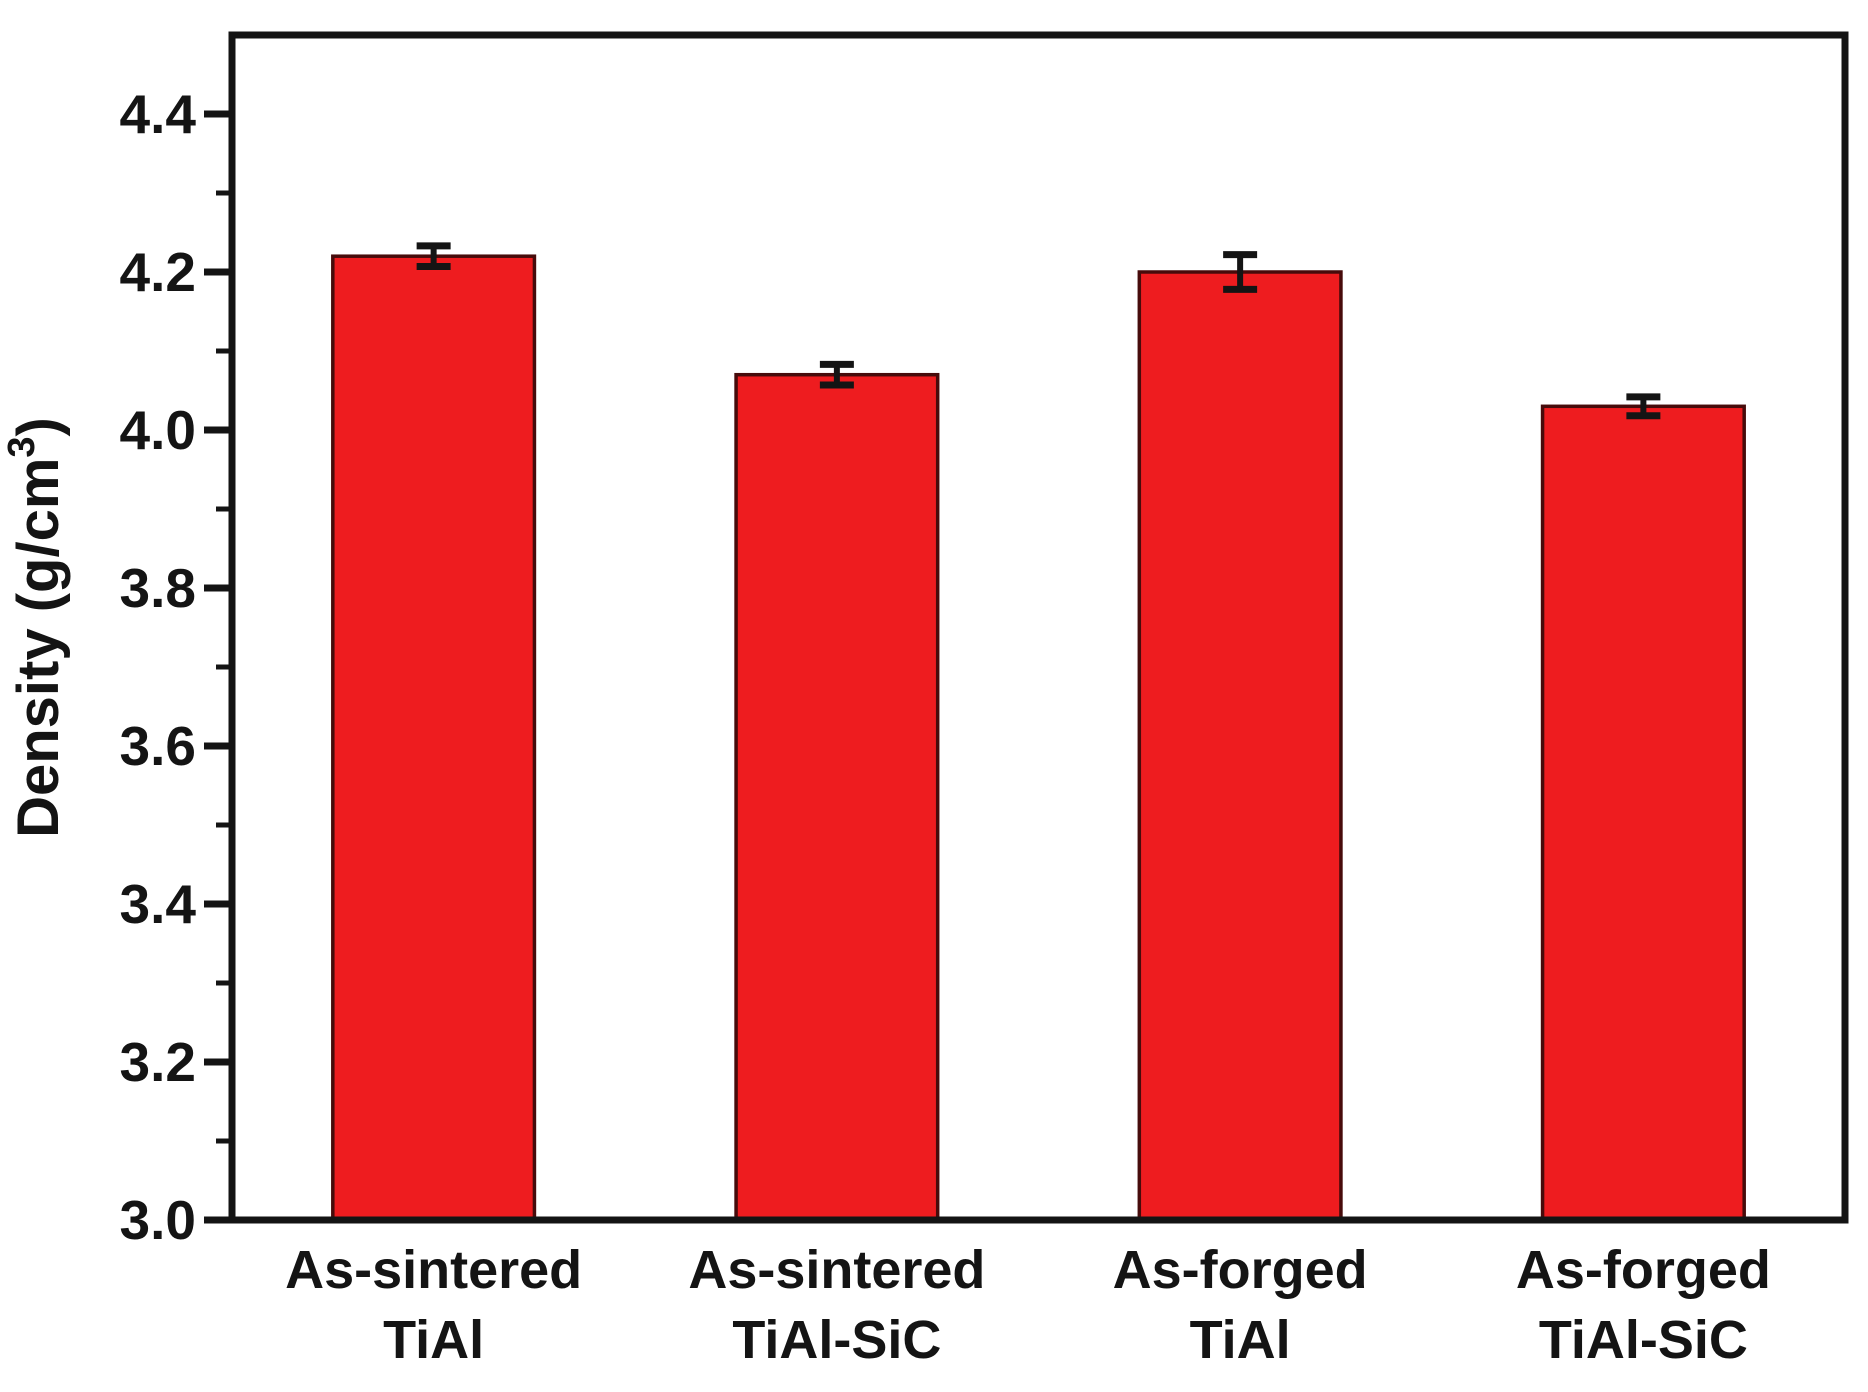  What do you see at coordinates (433, 256) in the screenshot?
I see `error-bar-as-sintered-tial` at bounding box center [433, 256].